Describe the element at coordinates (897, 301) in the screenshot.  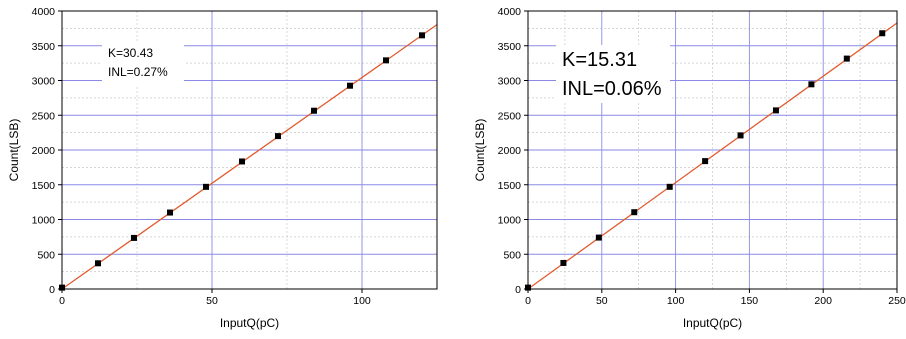
I see `x-tick-label: 250` at that location.